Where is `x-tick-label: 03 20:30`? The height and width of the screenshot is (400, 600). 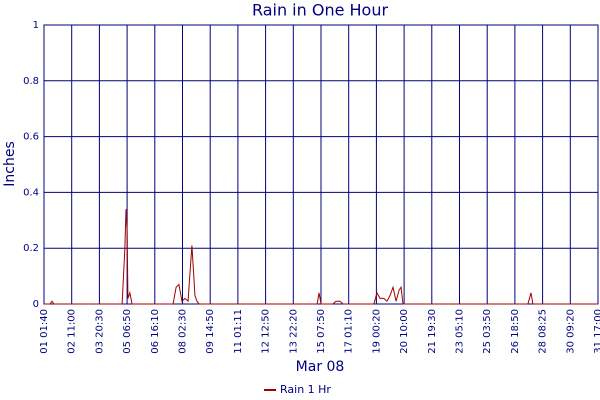
x-tick-label: 03 20:30 is located at coordinates (99, 331).